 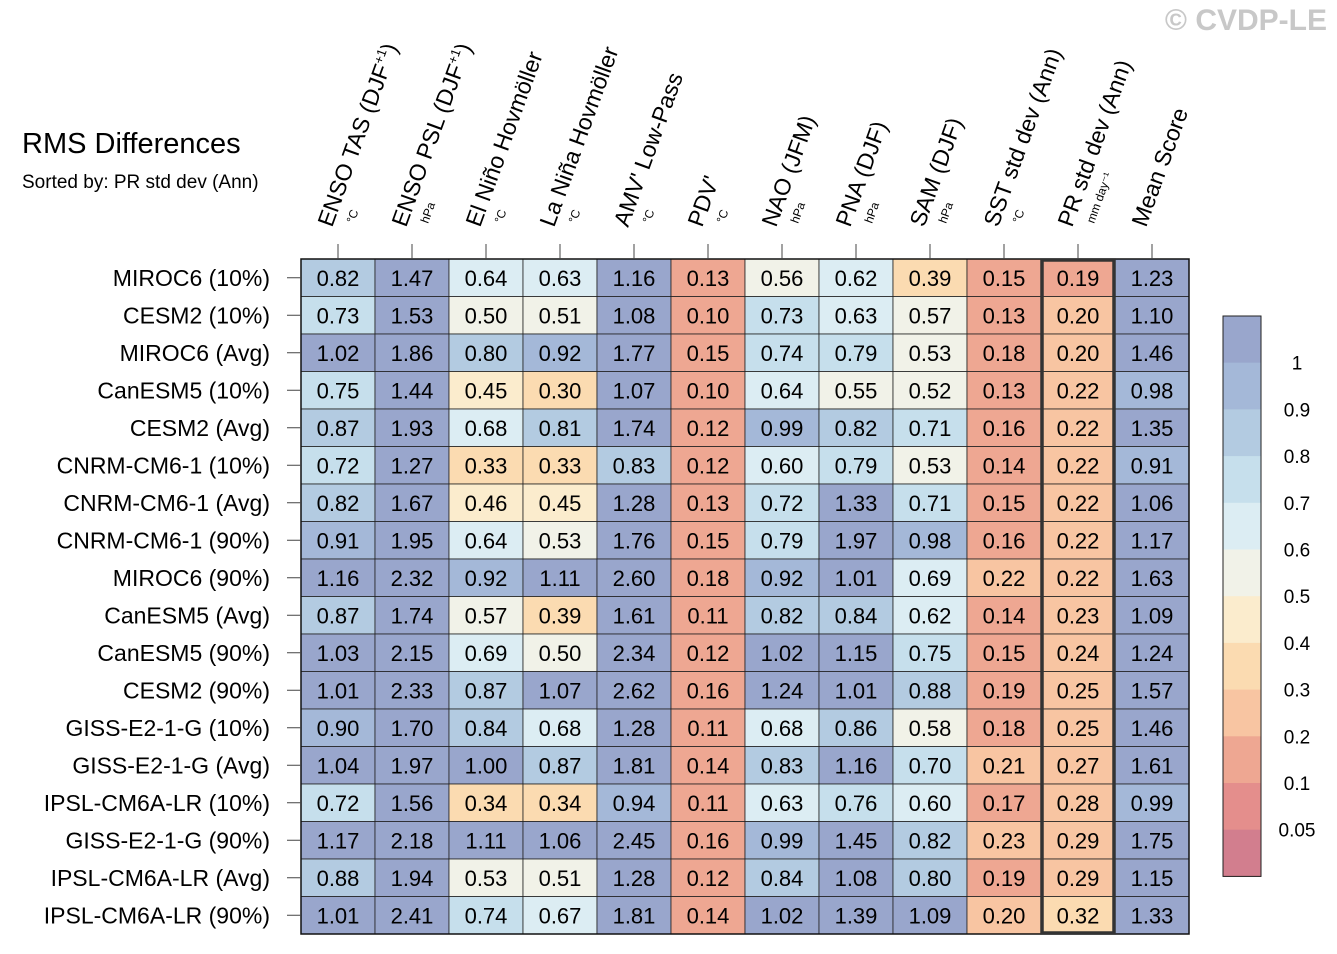 What do you see at coordinates (1152, 803) in the screenshot?
I see `cell-value: 0.99` at bounding box center [1152, 803].